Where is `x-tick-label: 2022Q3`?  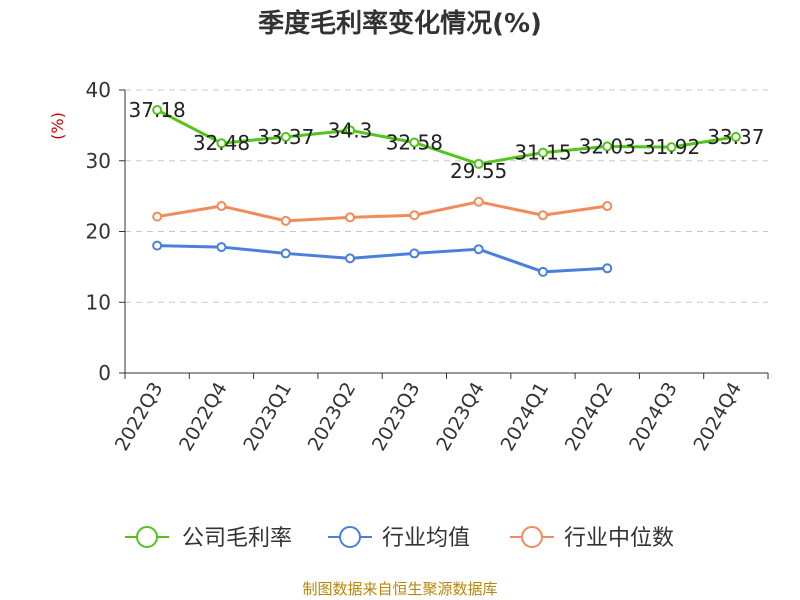 x-tick-label: 2022Q3 is located at coordinates (139, 417).